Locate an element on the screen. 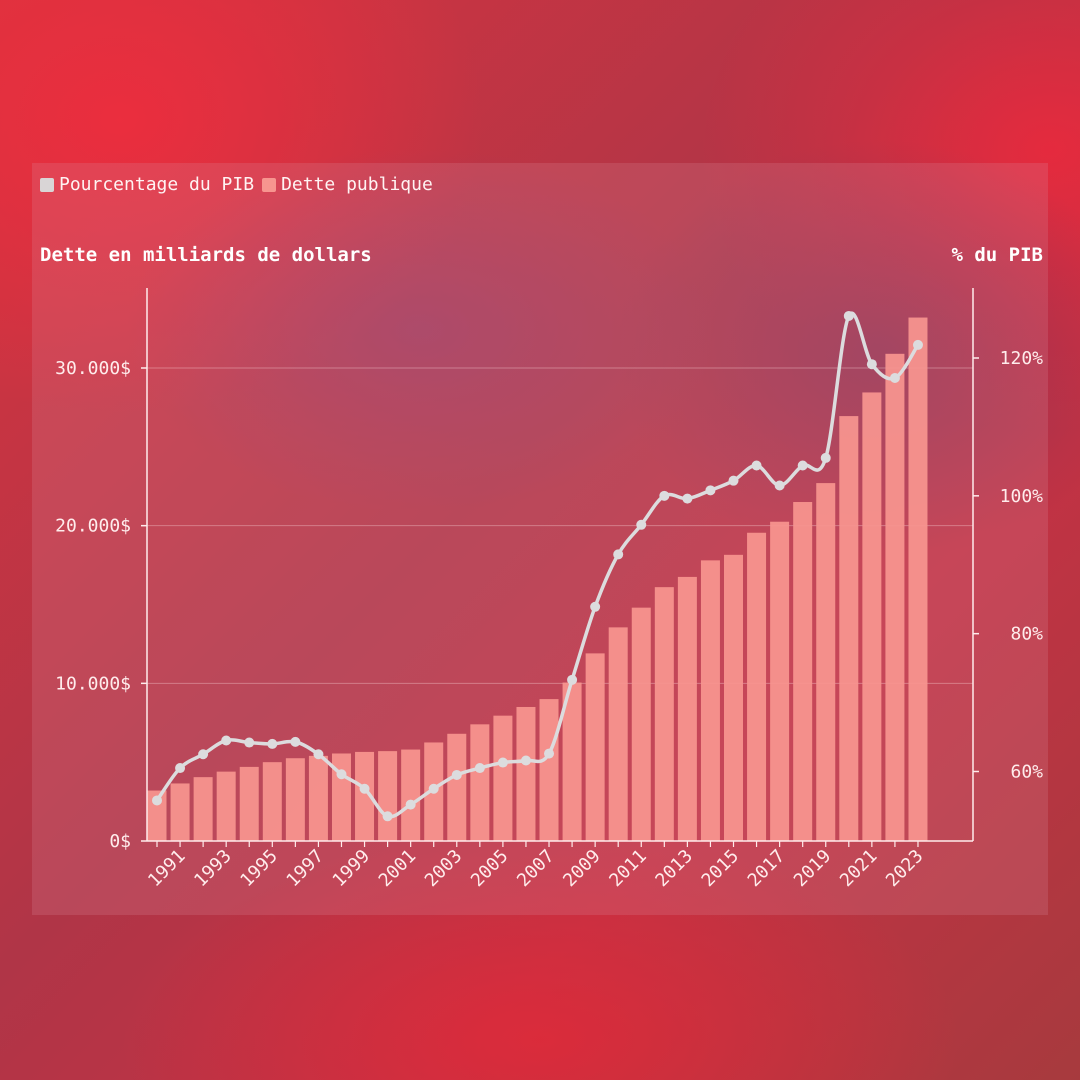 This screenshot has width=1080, height=1080. x-tick-label-2023: 2023 is located at coordinates (905, 869).